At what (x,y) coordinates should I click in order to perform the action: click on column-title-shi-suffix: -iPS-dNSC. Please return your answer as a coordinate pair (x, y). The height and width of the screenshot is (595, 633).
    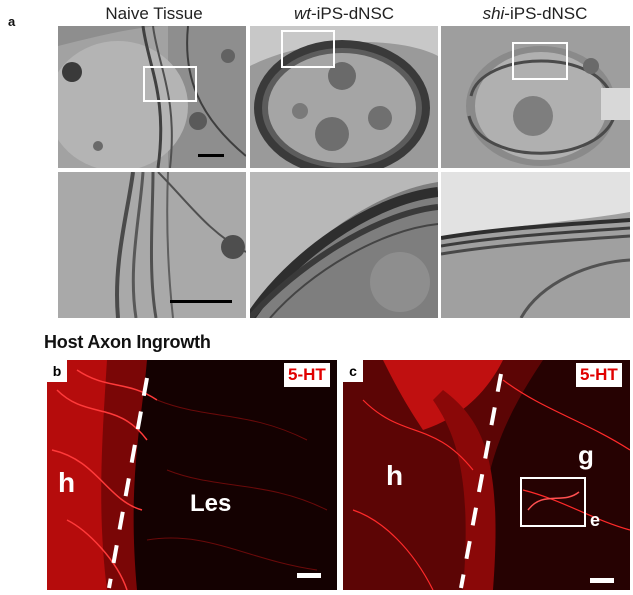
    Looking at the image, I should click on (545, 13).